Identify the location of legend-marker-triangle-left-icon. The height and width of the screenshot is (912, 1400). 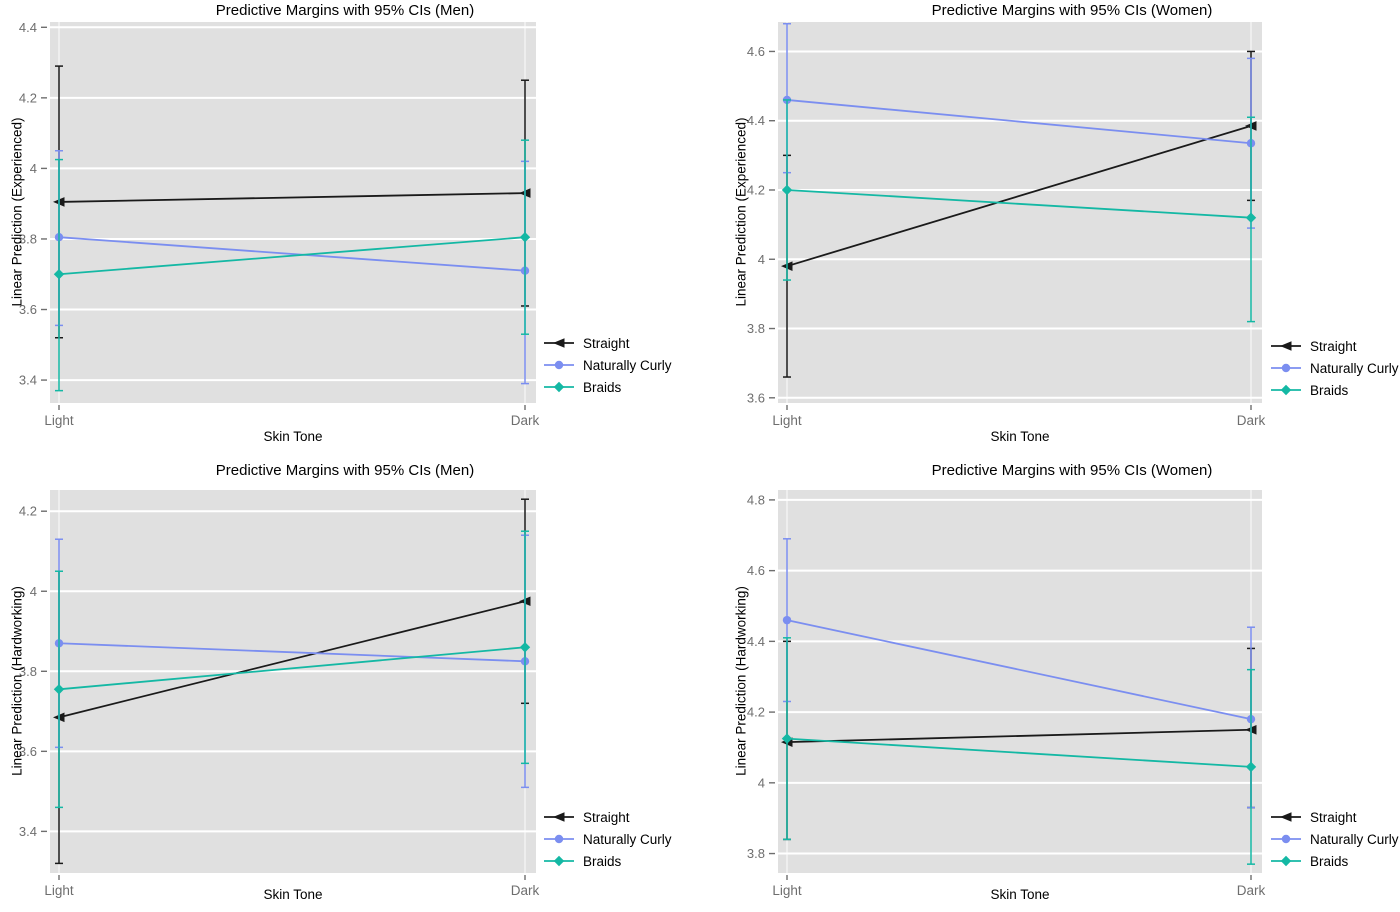
(1286, 817).